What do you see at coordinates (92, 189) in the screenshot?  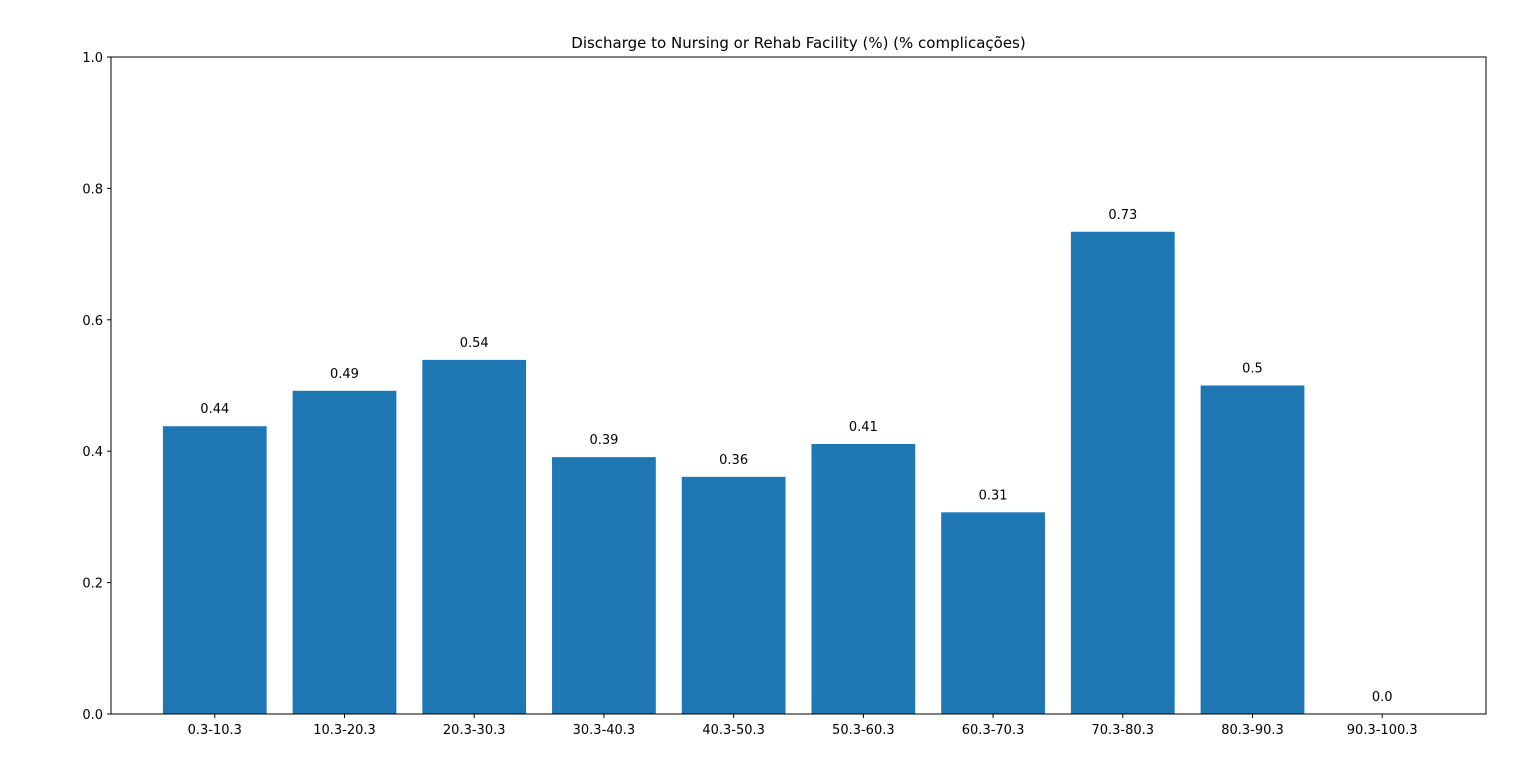 I see `y-tick-label-0.8: 0.8` at bounding box center [92, 189].